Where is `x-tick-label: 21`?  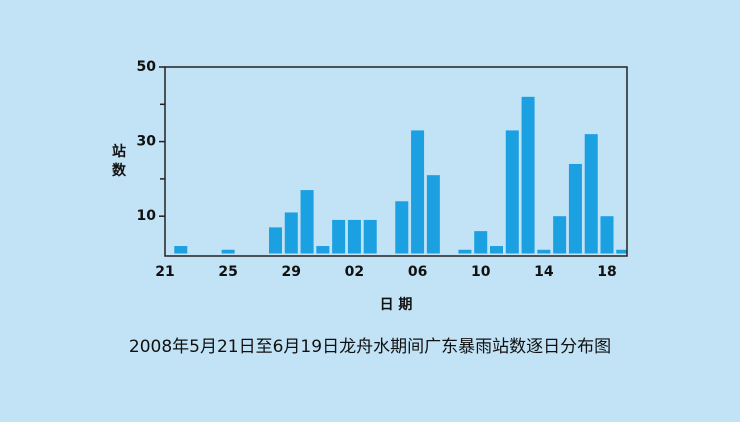
x-tick-label: 21 is located at coordinates (164, 272).